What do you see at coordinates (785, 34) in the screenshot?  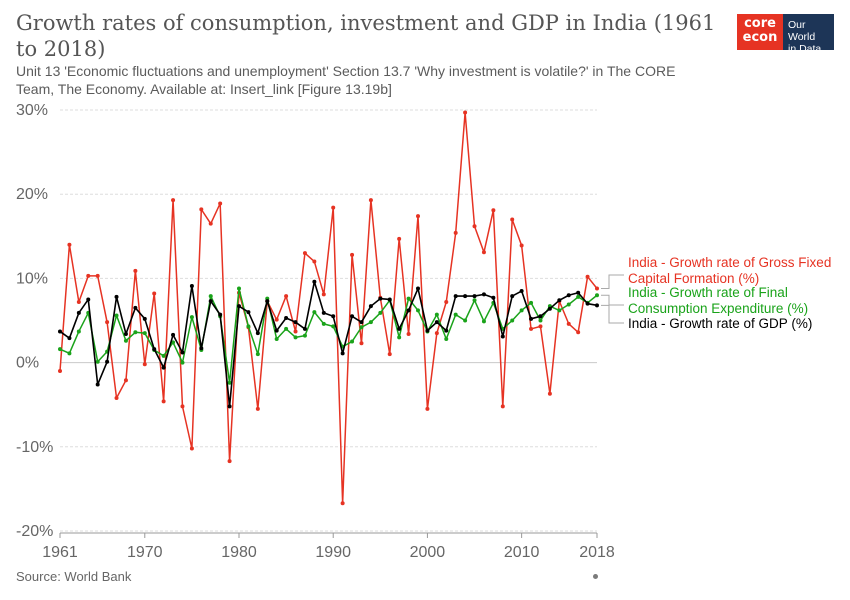 I see `logo: core econ Our World in Data` at bounding box center [785, 34].